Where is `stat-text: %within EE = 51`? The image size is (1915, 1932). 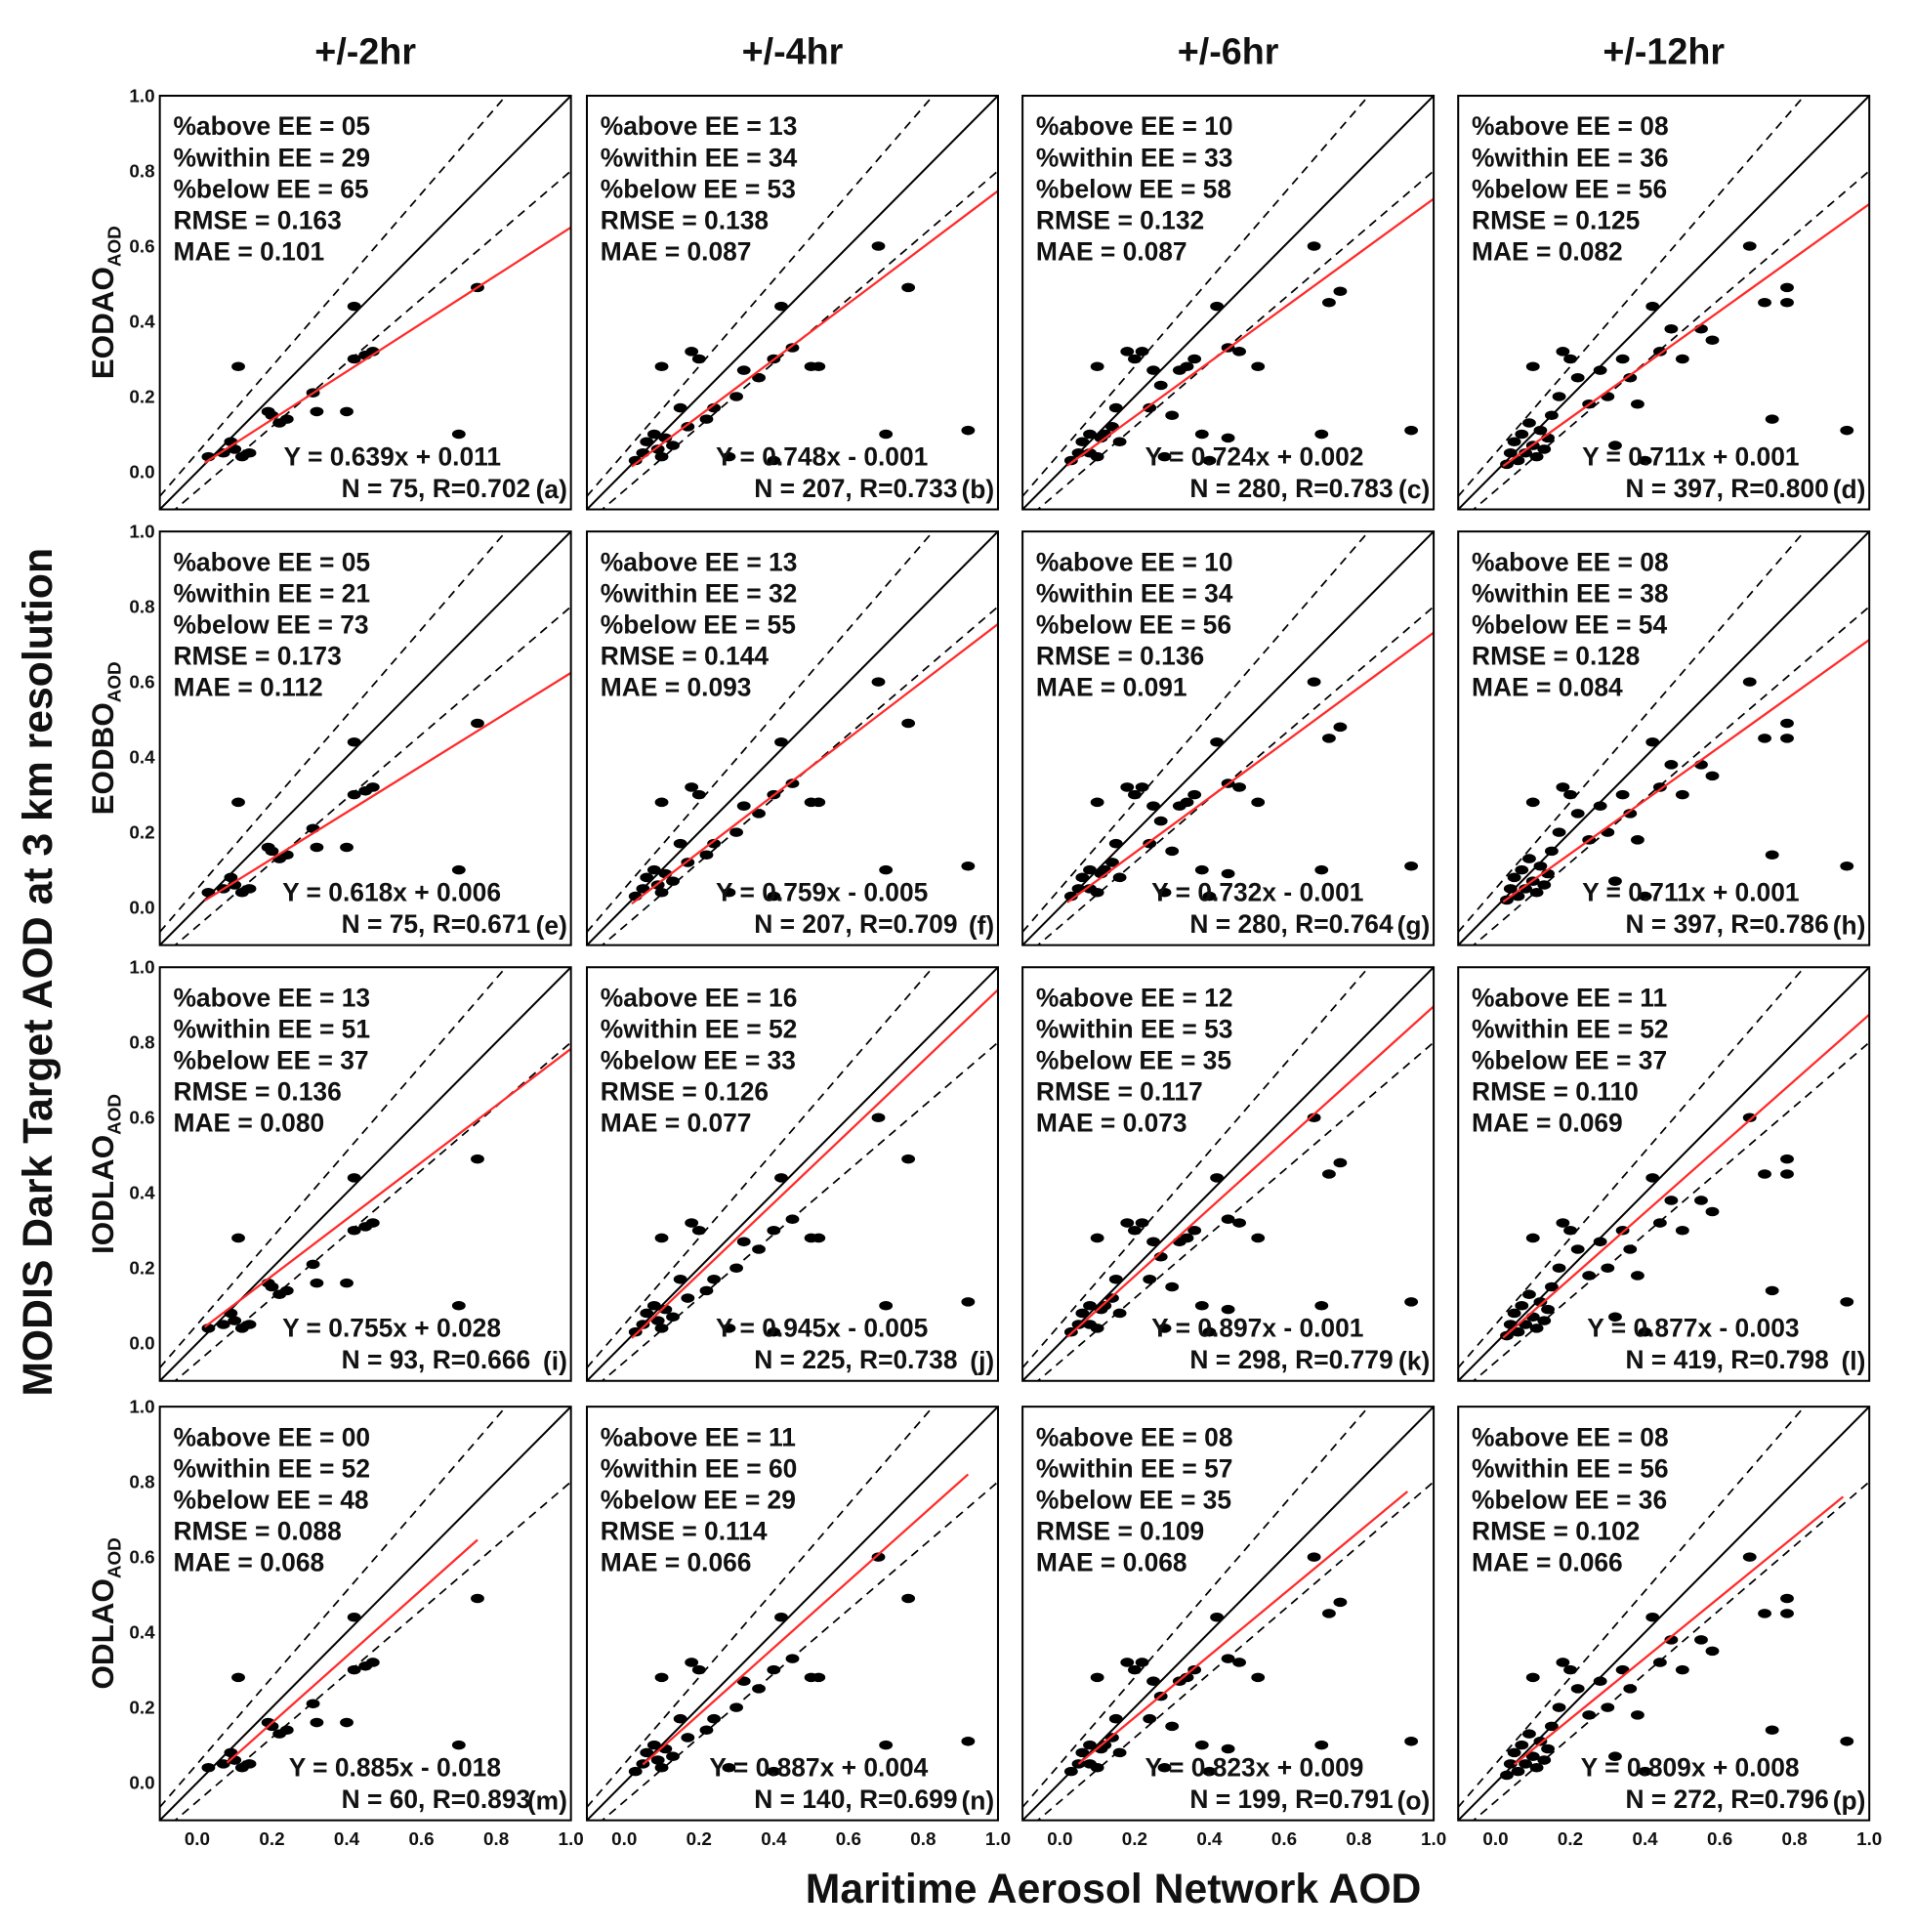 stat-text: %within EE = 51 is located at coordinates (271, 1029).